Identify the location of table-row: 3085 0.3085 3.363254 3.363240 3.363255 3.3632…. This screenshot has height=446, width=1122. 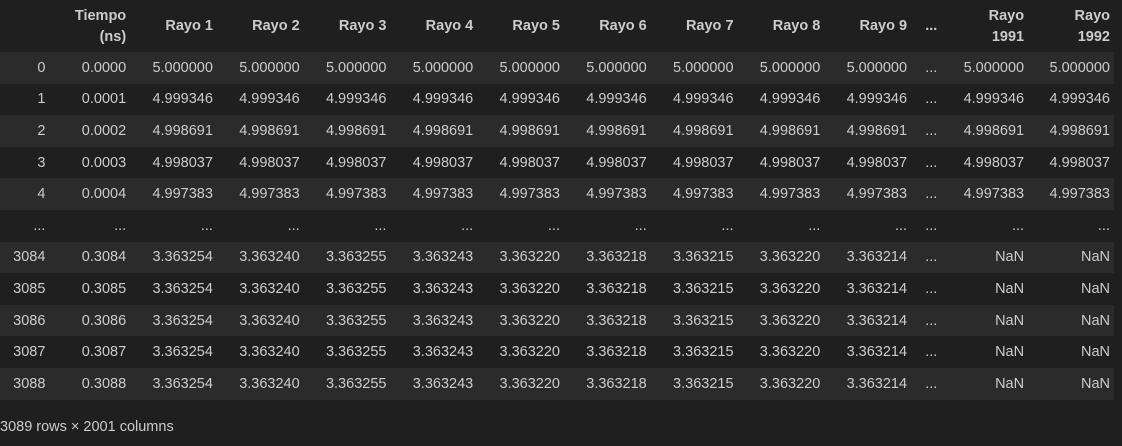
(557, 289).